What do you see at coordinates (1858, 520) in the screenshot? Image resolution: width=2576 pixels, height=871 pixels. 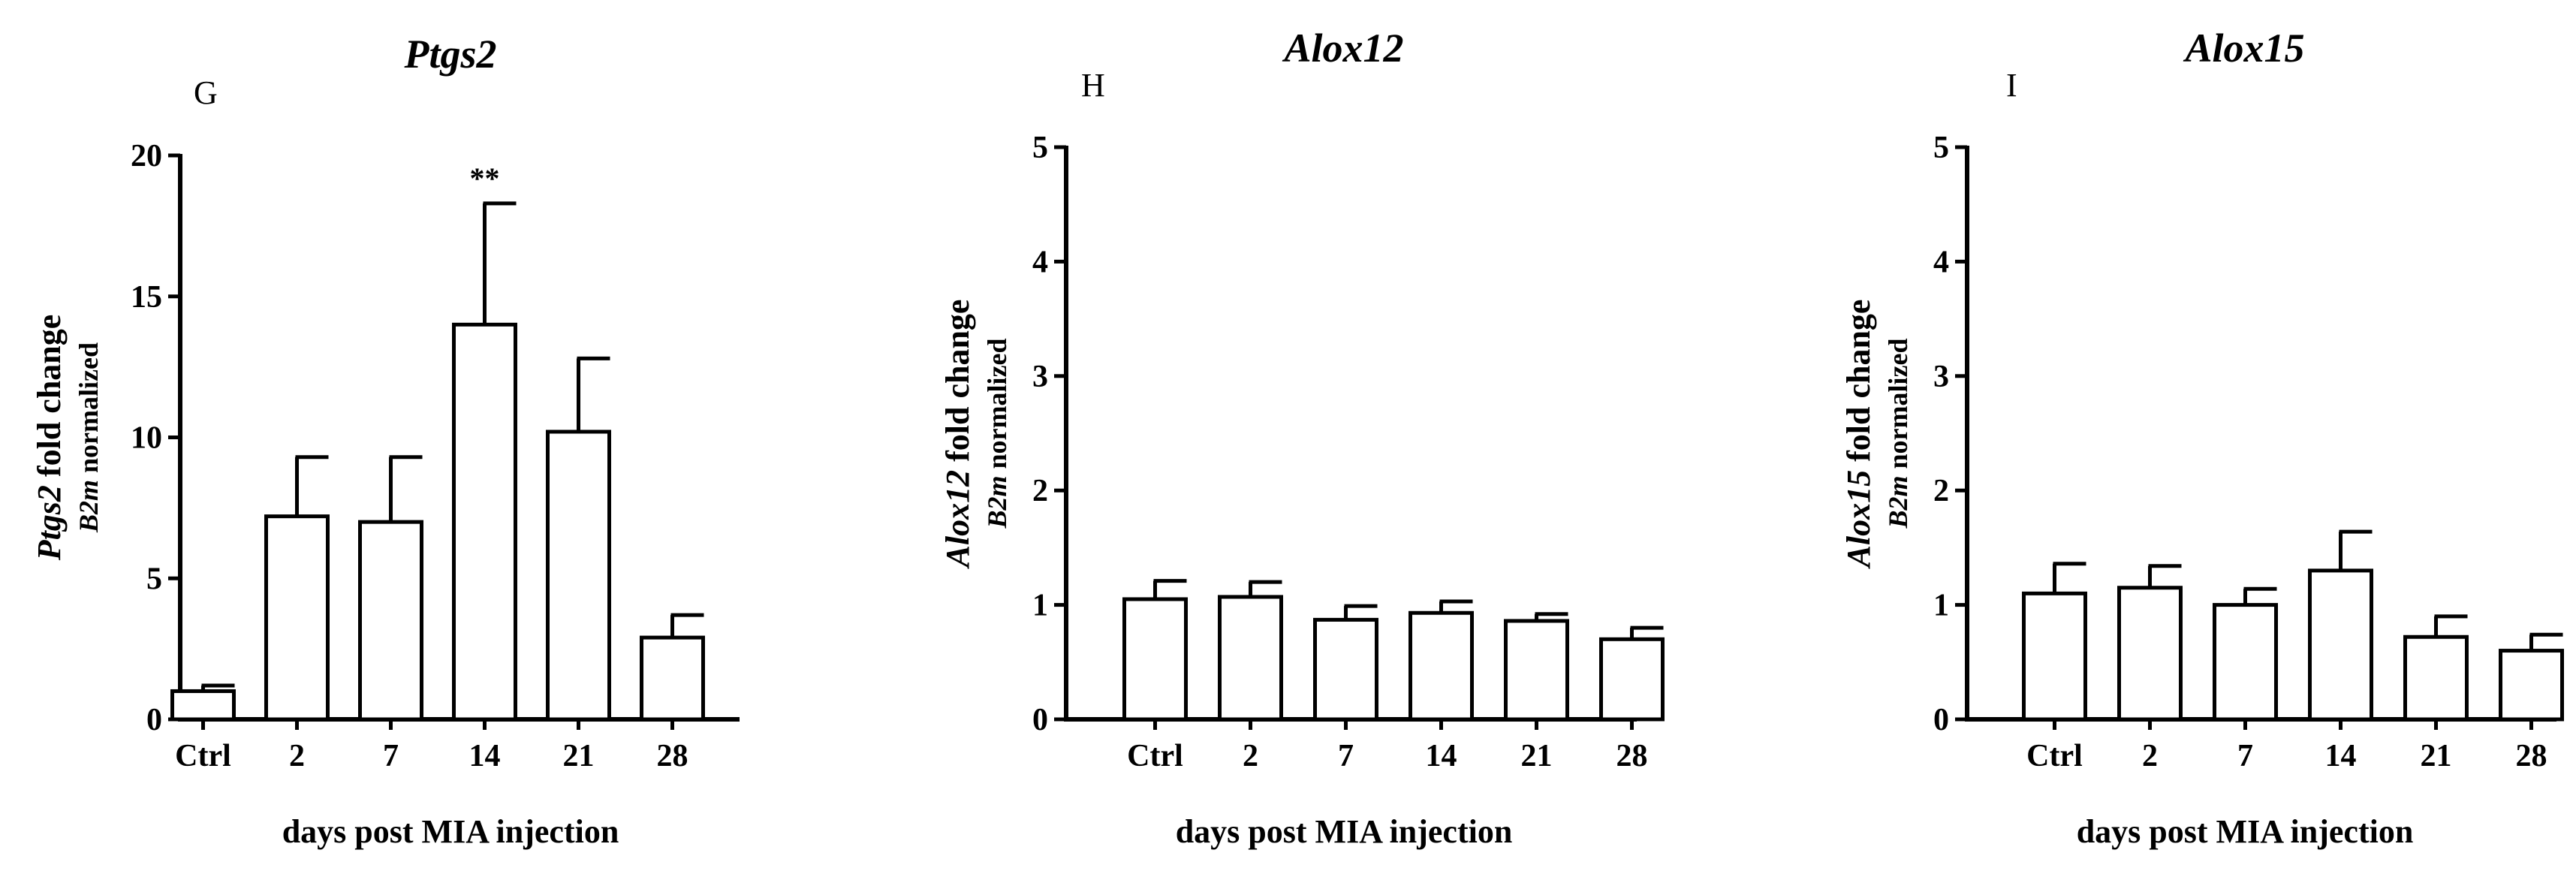 I see `y-axis-label-gene: Alox15` at bounding box center [1858, 520].